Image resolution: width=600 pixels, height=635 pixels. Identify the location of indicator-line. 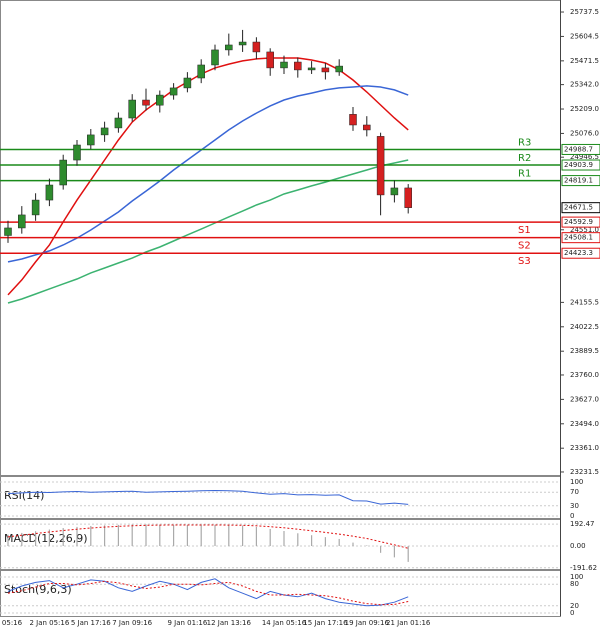
(208, 536).